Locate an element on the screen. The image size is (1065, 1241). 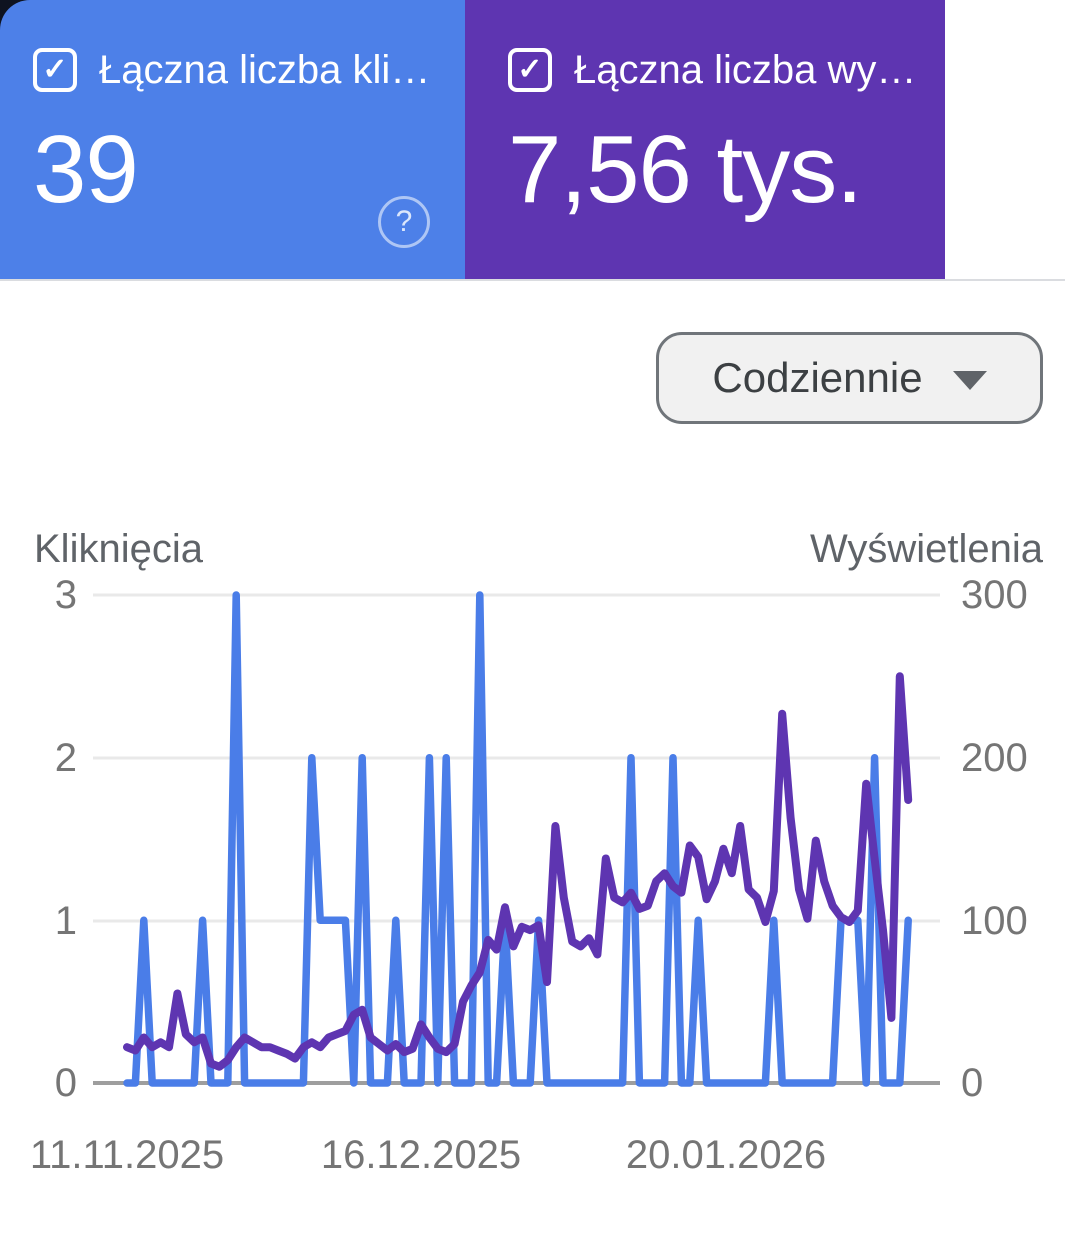
left-tick-0: 0 is located at coordinates (65, 1083).